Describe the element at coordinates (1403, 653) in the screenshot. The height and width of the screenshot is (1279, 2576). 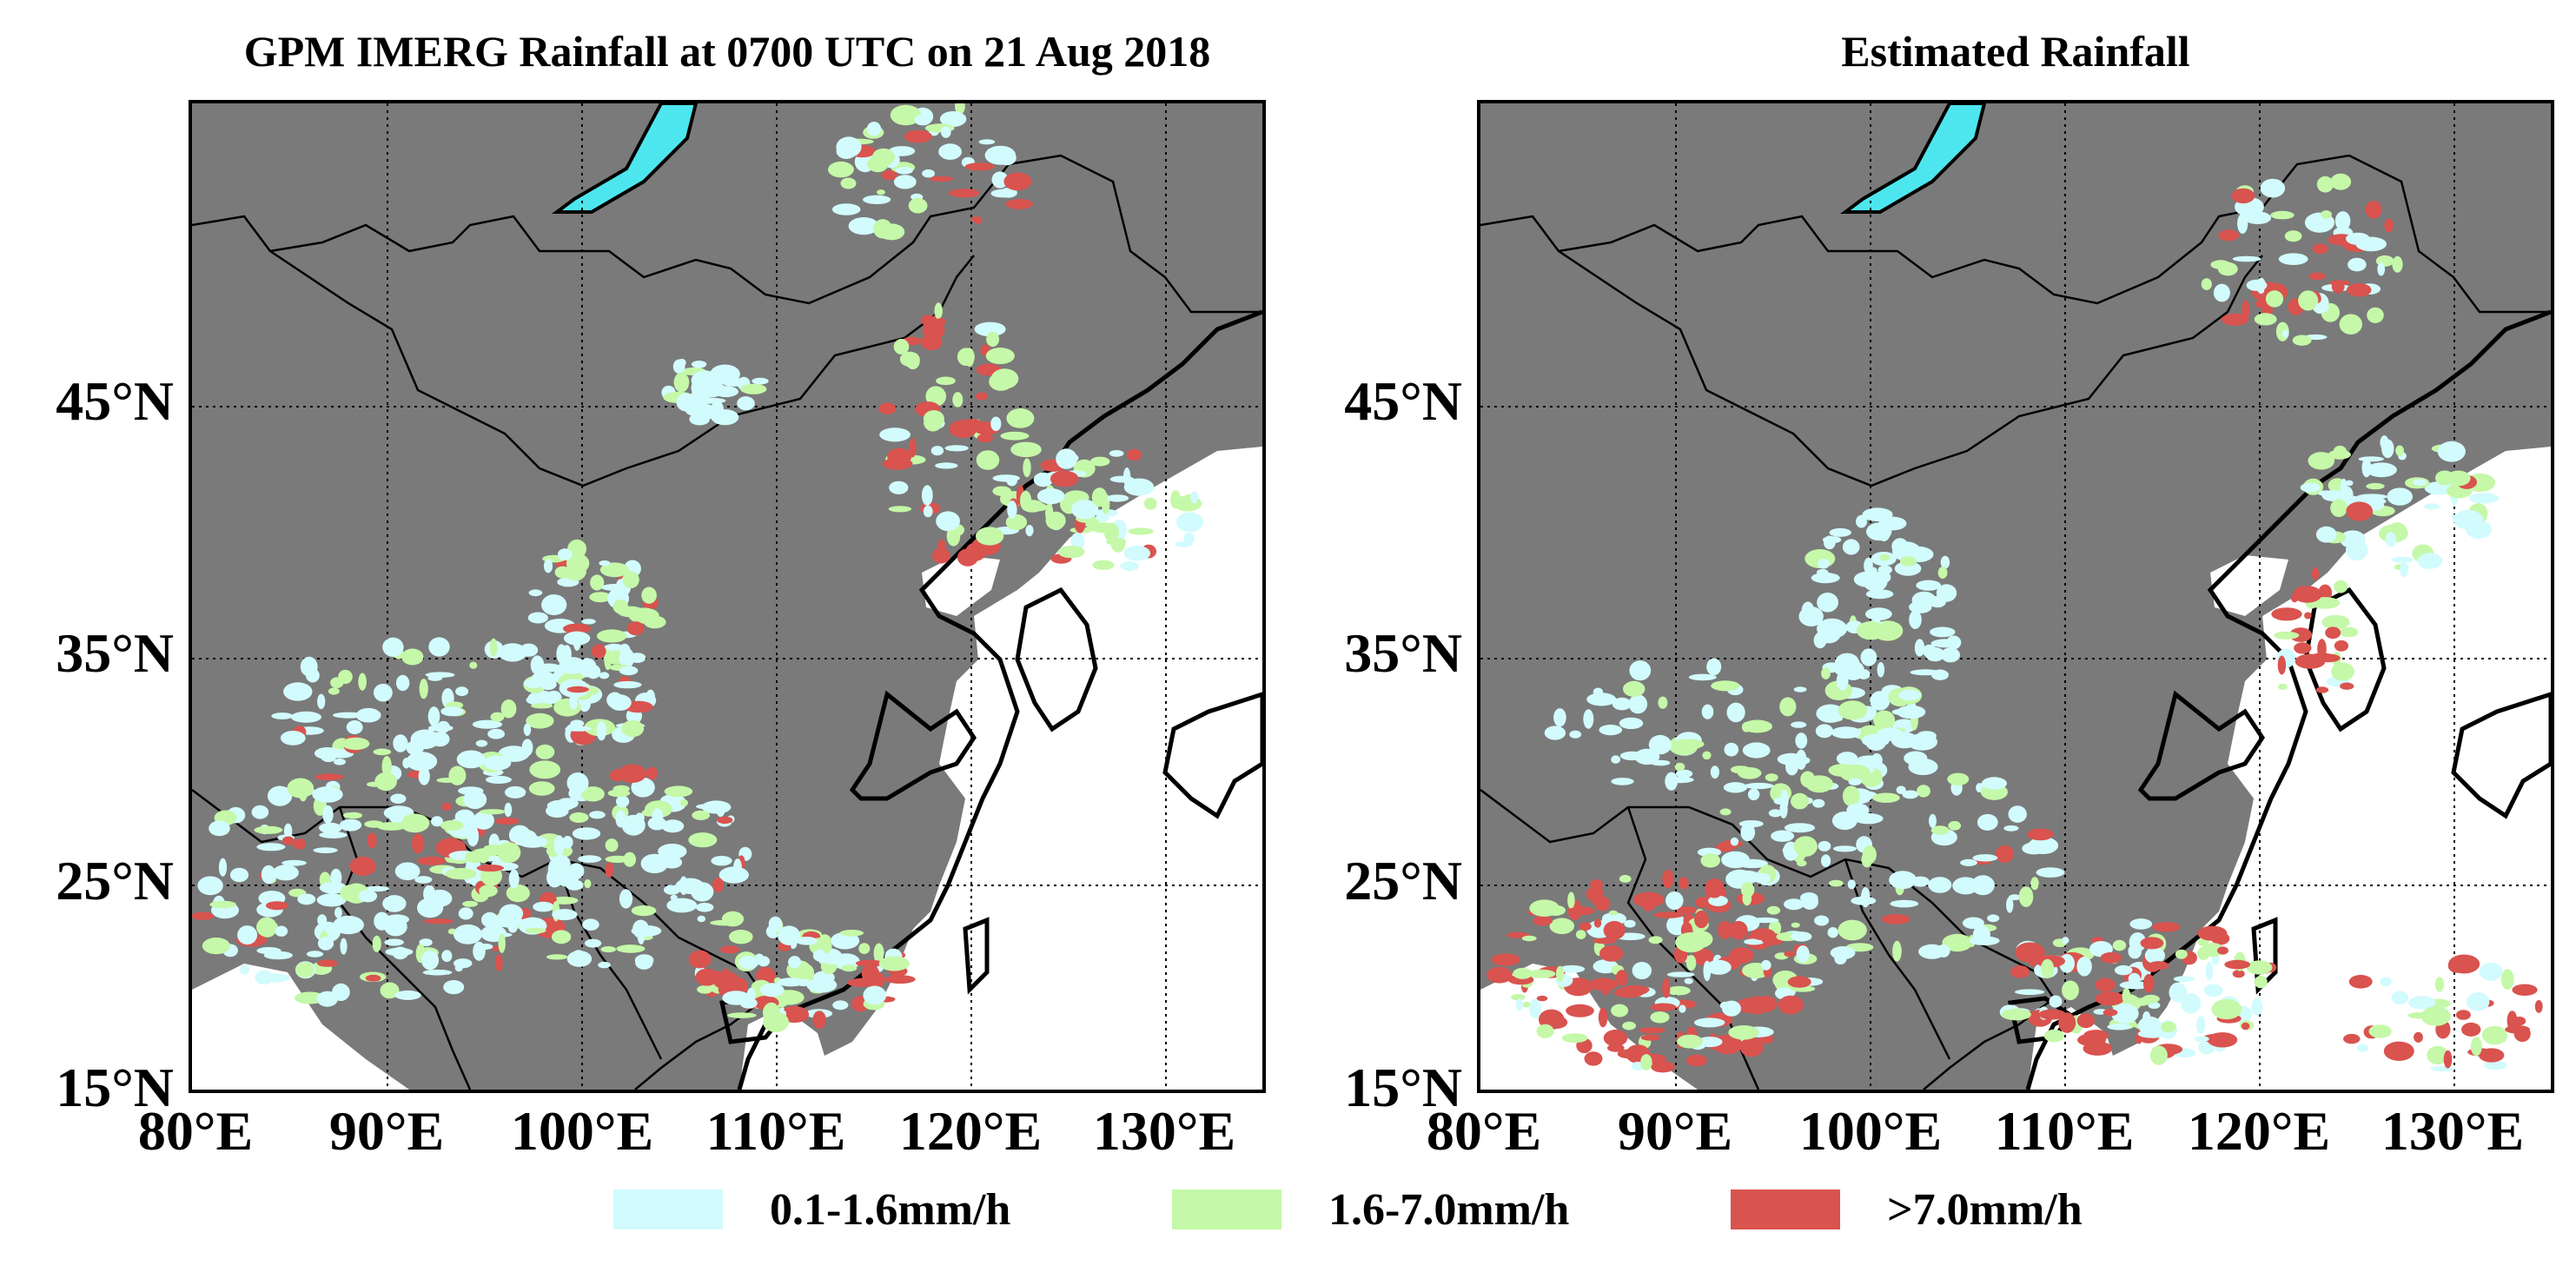
I see `lat-label-35n: 35°N` at that location.